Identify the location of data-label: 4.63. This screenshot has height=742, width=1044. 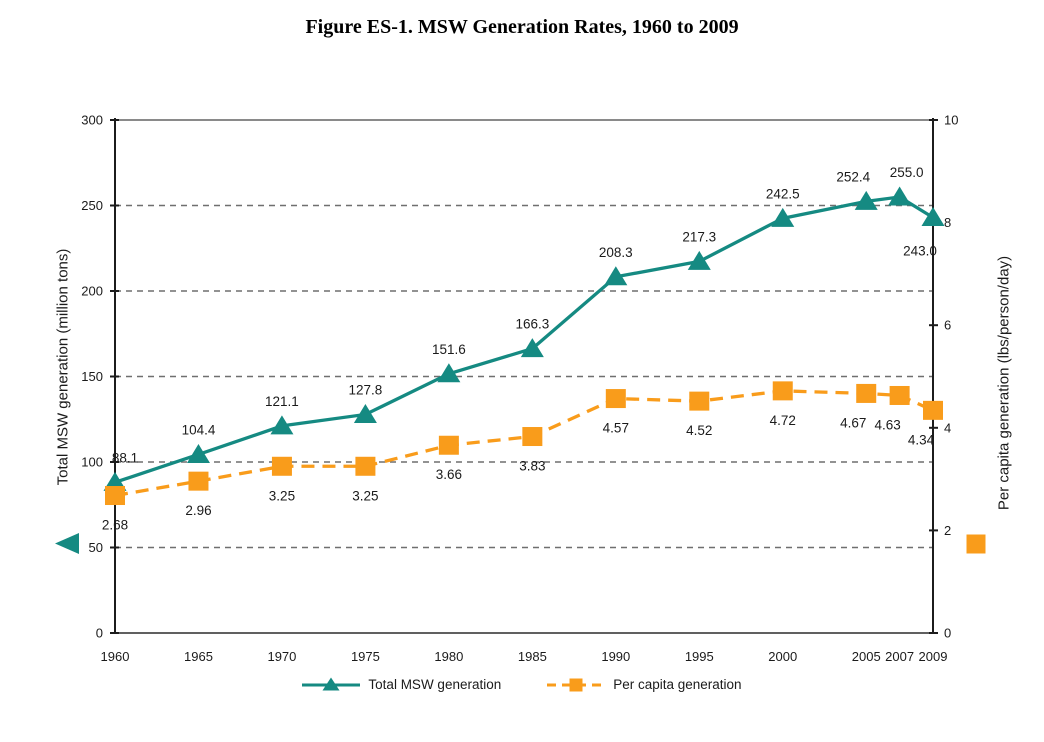
(887, 424).